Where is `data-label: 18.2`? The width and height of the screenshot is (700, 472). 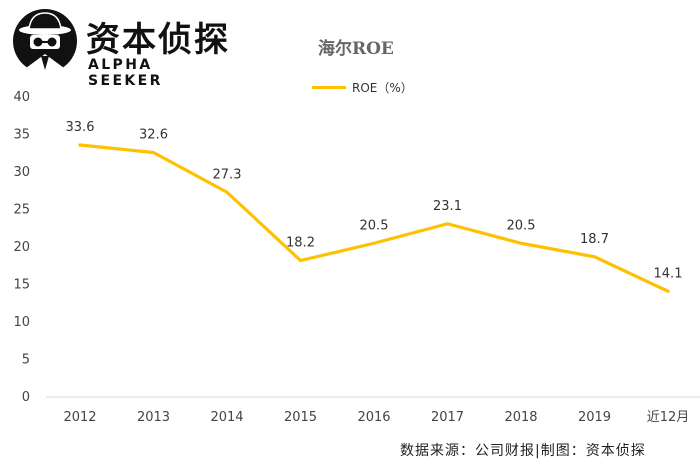
data-label: 18.2 is located at coordinates (300, 243).